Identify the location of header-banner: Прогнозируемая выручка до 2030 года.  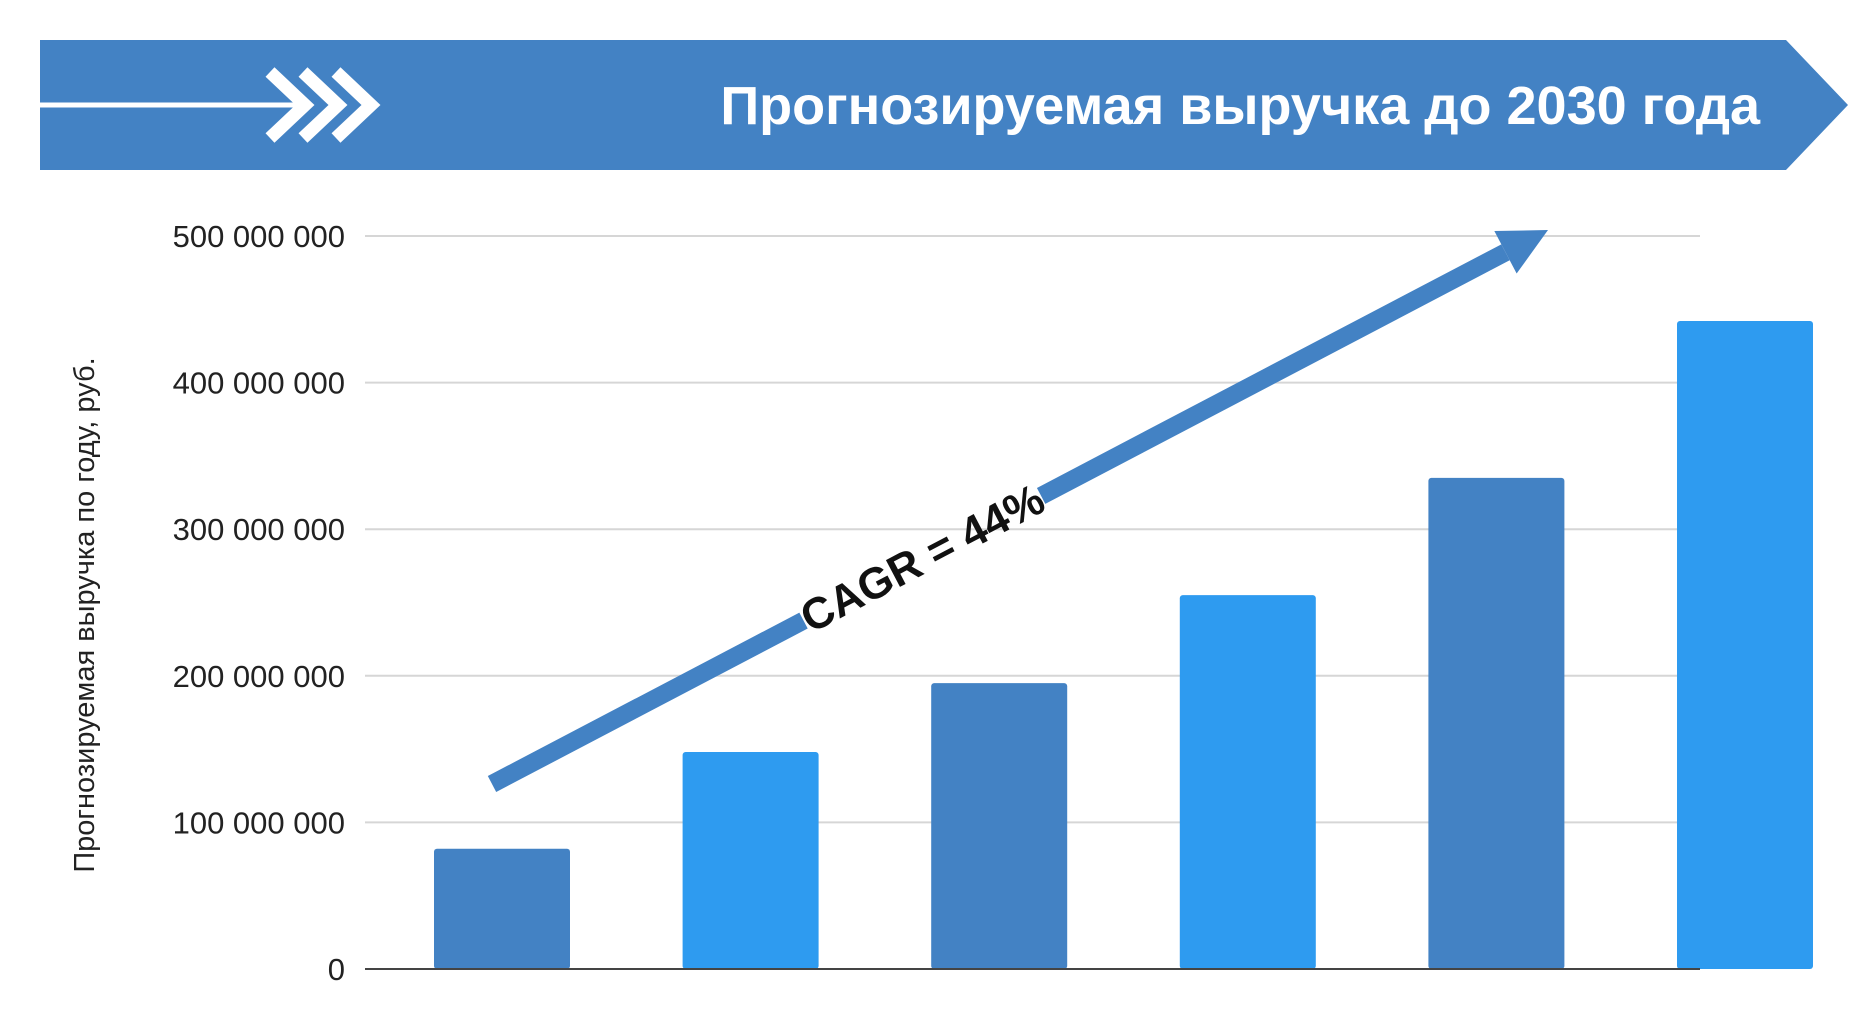
(944, 105).